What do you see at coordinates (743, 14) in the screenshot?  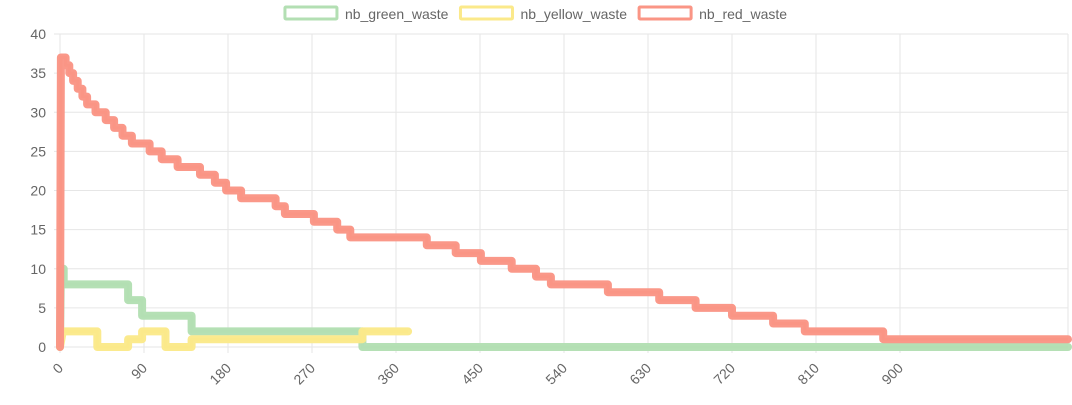 I see `legend-label: nb_red_waste` at bounding box center [743, 14].